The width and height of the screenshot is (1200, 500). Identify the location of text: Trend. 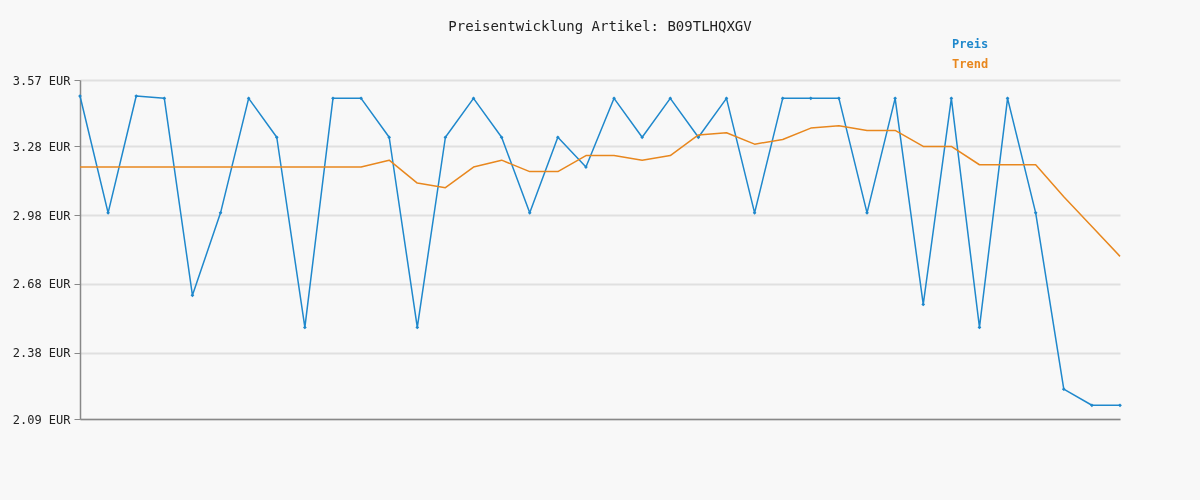
(970, 64).